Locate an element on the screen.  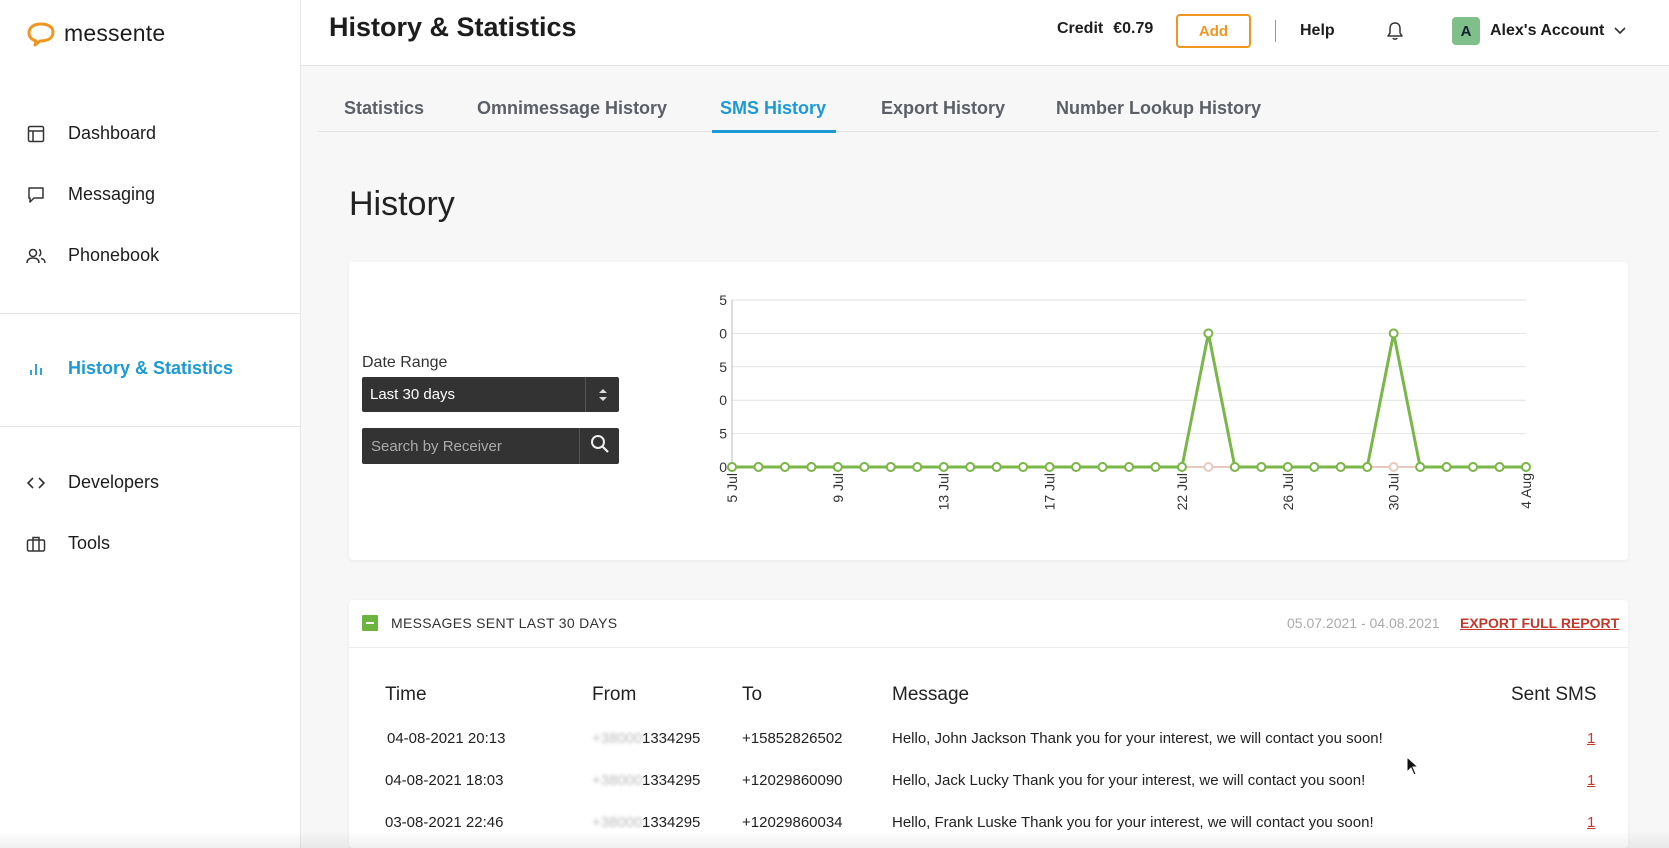
y-tick-label: 0.5 is located at coordinates (723, 434).